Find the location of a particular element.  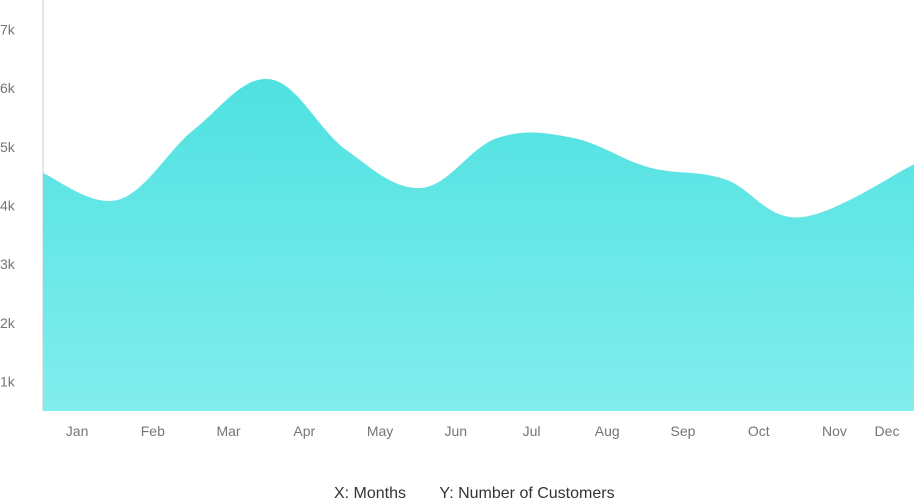

x-tick-label: Oct is located at coordinates (759, 431).